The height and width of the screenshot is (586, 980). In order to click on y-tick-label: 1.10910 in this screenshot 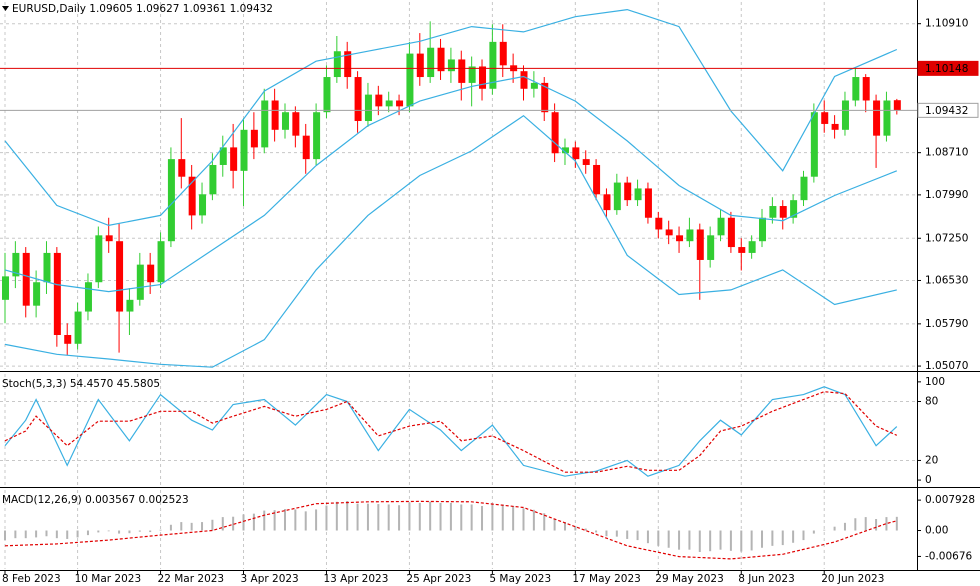, I will do `click(946, 24)`.